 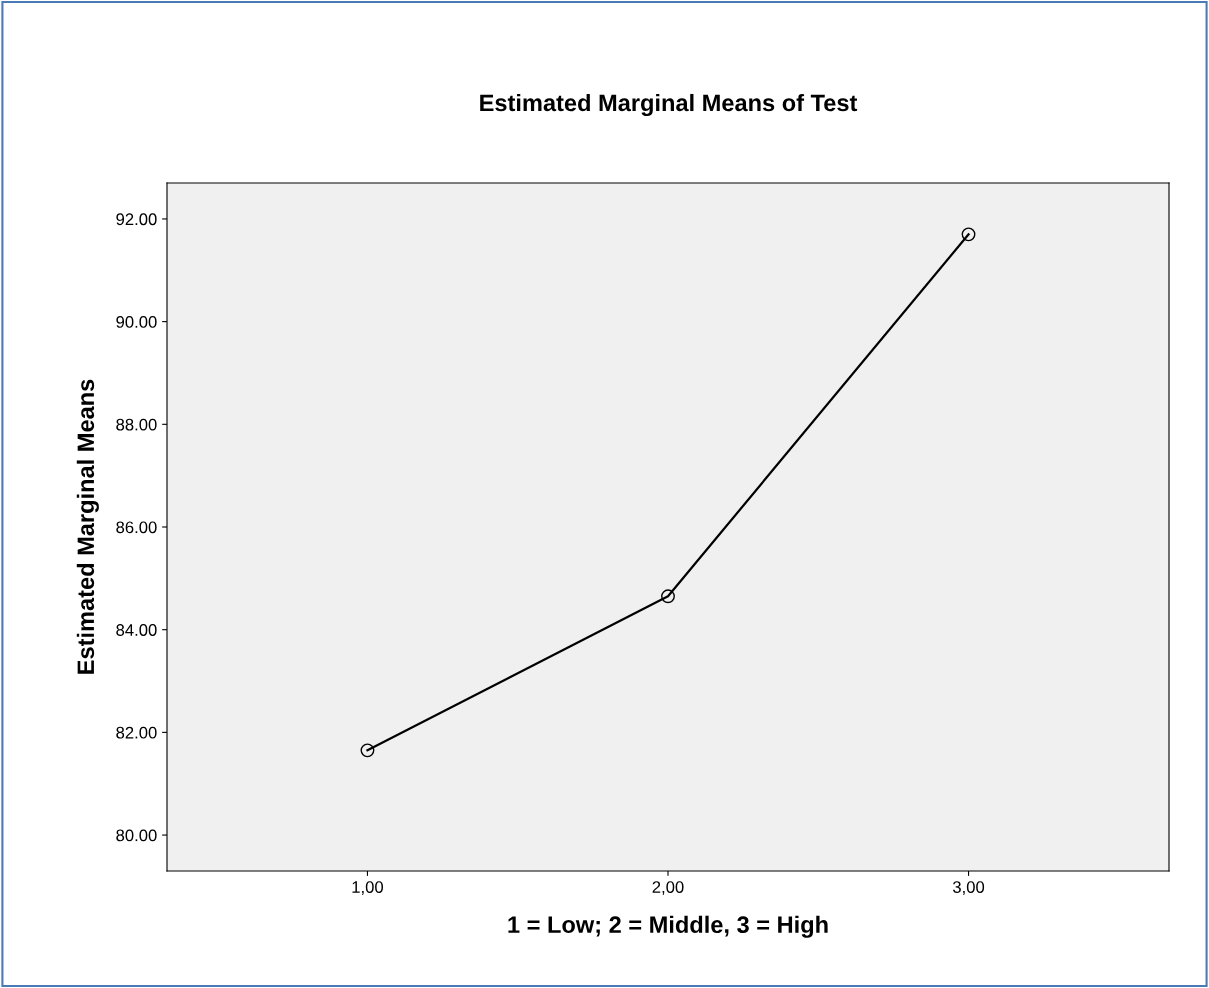 What do you see at coordinates (136, 630) in the screenshot?
I see `y-tick-label: 84.00` at bounding box center [136, 630].